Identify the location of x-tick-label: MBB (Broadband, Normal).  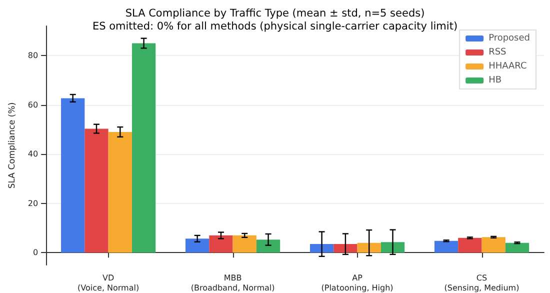
(232, 283).